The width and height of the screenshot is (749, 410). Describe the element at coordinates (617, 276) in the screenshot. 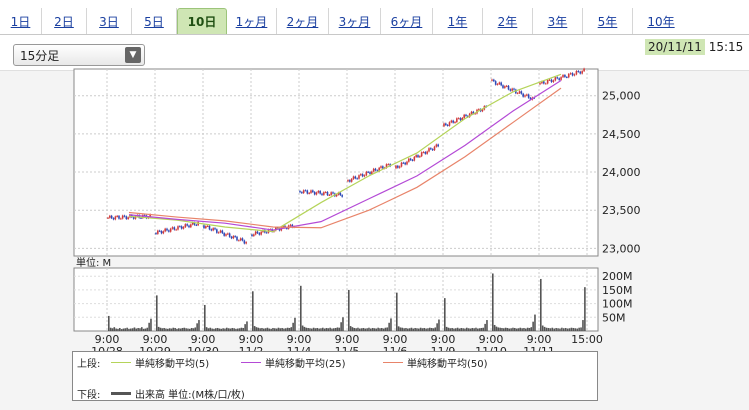

I see `volume-tick-label: 200M` at that location.